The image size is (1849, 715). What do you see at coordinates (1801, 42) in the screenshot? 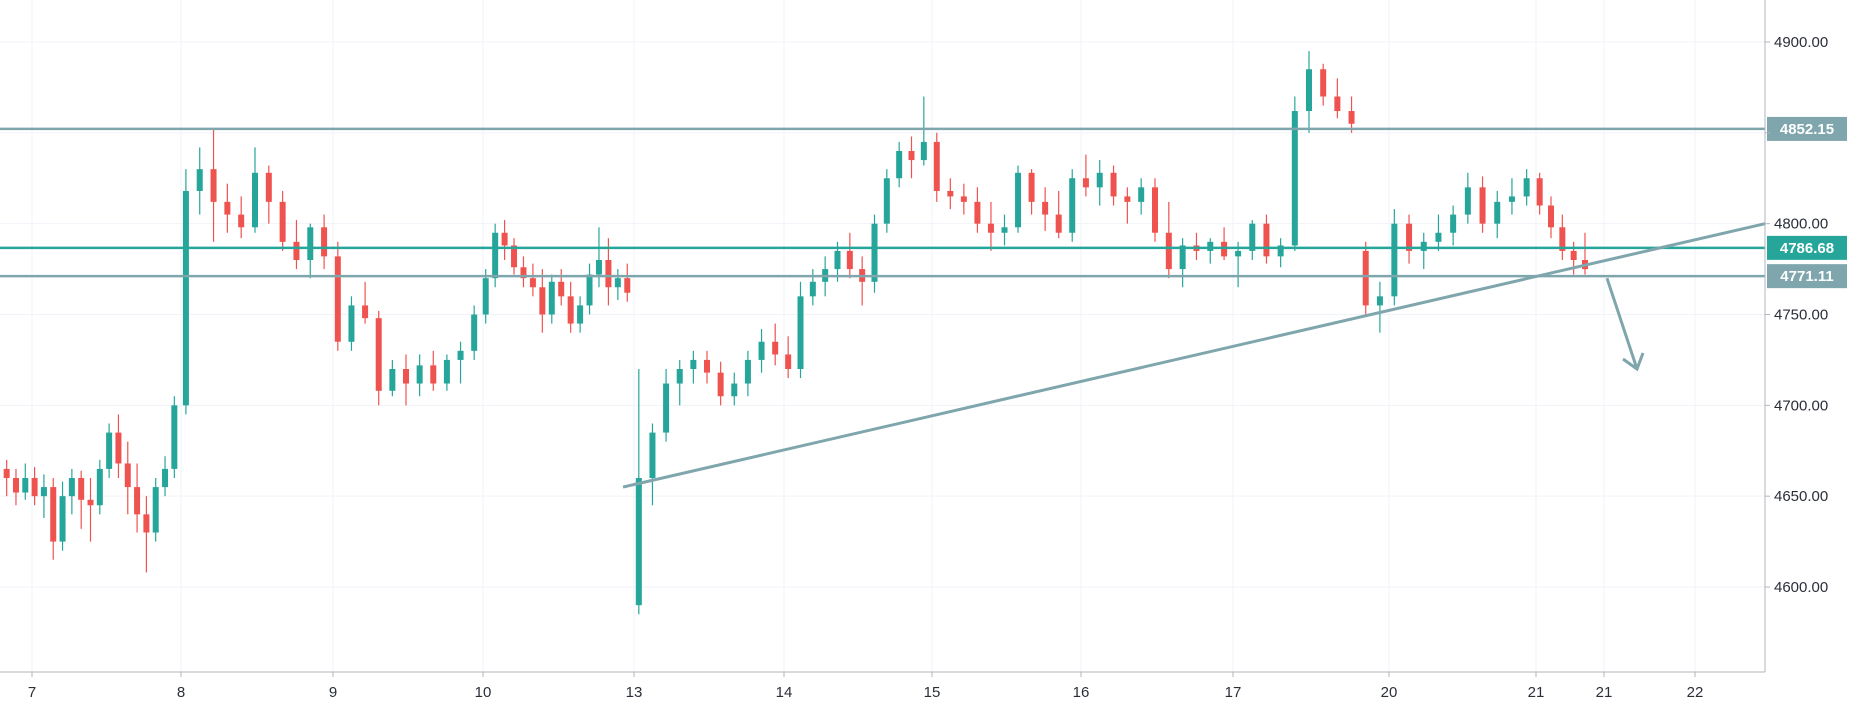
I see `y-tick-label: 4900.00` at bounding box center [1801, 42].